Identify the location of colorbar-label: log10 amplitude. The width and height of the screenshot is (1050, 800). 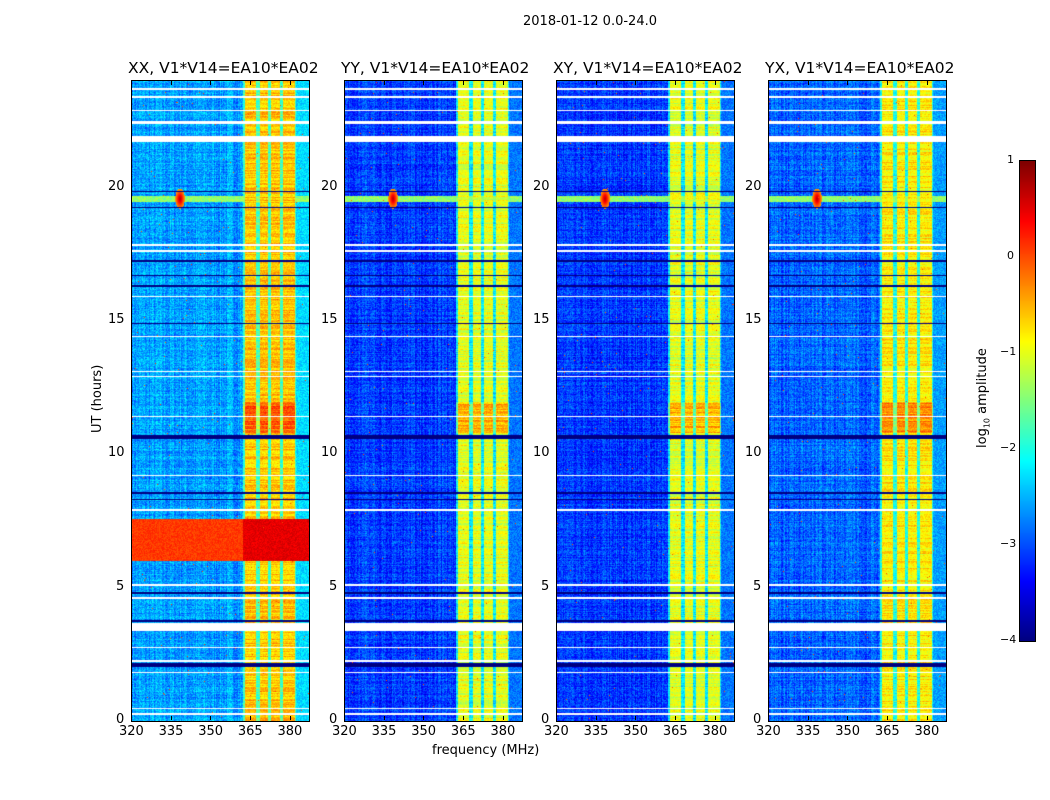
(983, 398).